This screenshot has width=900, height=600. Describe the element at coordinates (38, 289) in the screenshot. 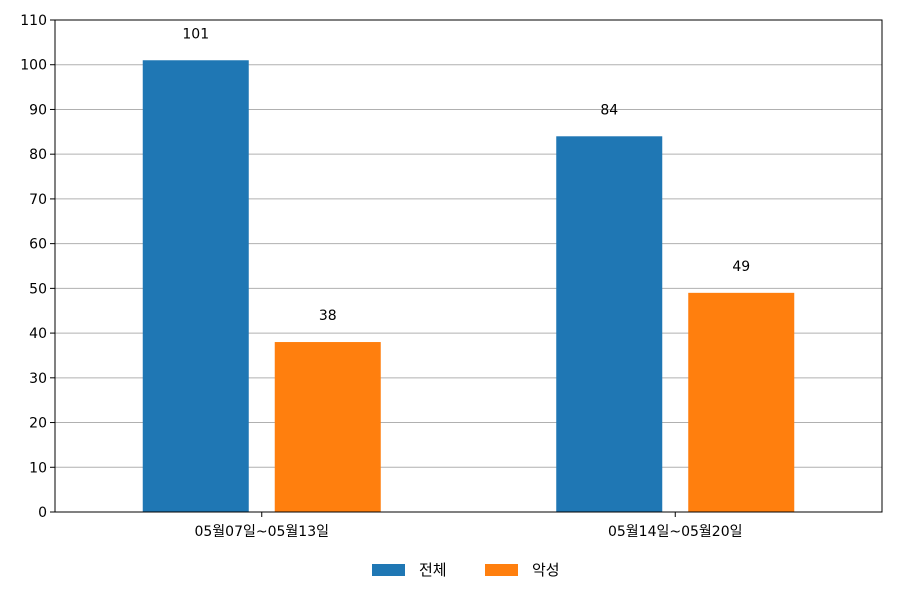

I see `y-tick-label: 50` at that location.